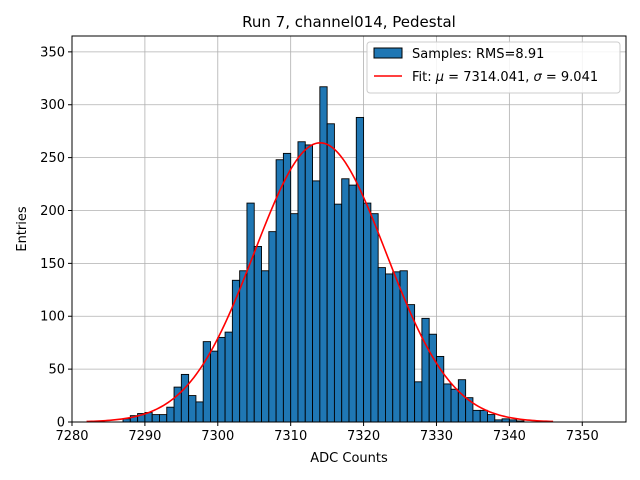 This screenshot has width=640, height=480. What do you see at coordinates (71, 436) in the screenshot?
I see `x-tick-label-7280: 7280` at bounding box center [71, 436].